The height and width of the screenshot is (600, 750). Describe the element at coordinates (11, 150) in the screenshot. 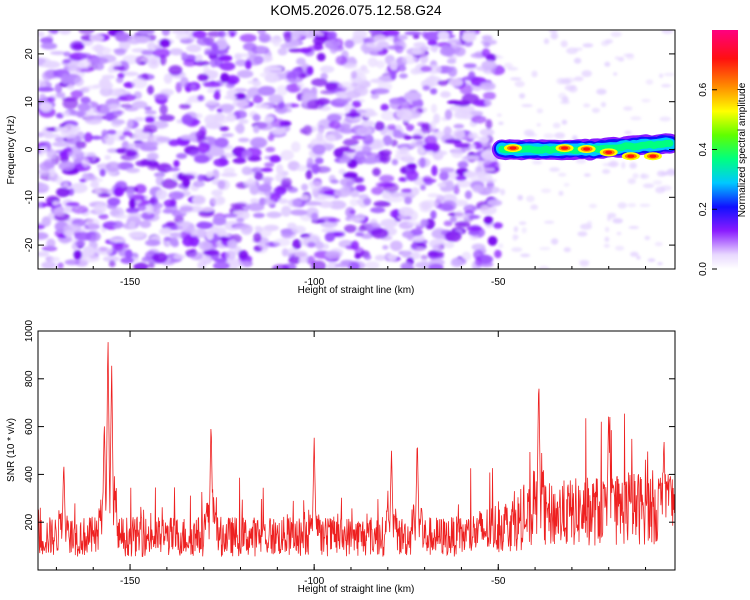

I see `spectrogram-y-label: Frequency (Hz)` at that location.